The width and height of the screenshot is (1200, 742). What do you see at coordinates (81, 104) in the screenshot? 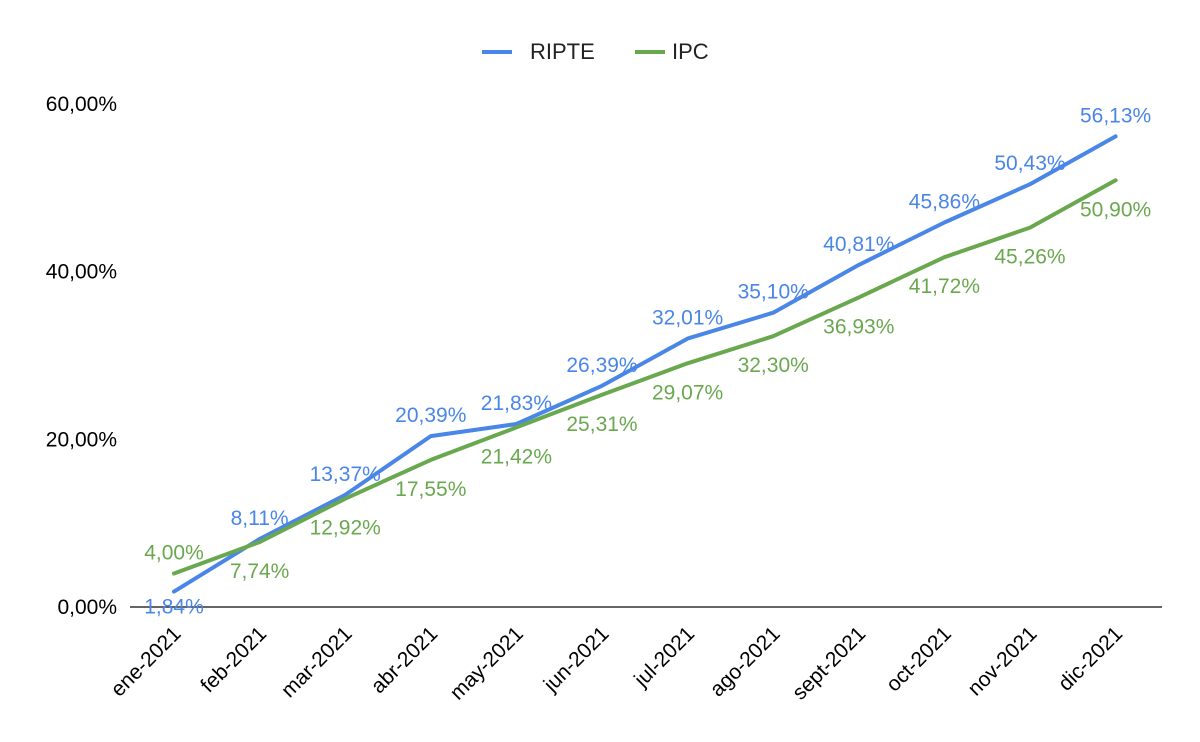
I see `y-tick-label: 60,00%` at bounding box center [81, 104].